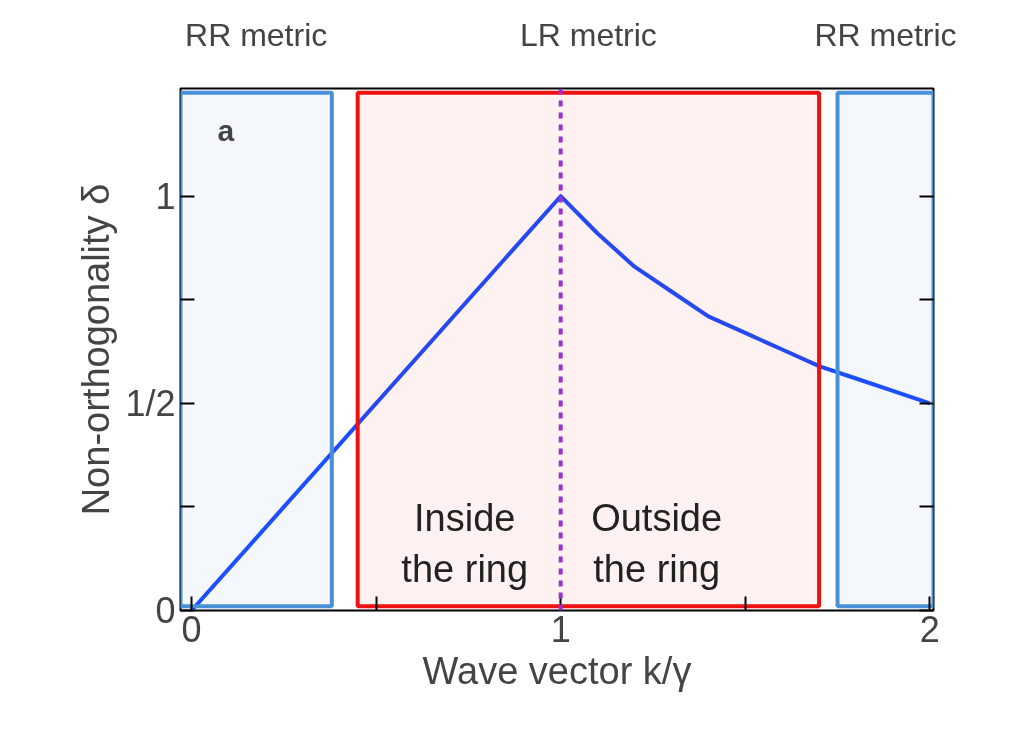 This screenshot has width=1015, height=749. I want to click on annotation: Inside the ring, so click(465, 543).